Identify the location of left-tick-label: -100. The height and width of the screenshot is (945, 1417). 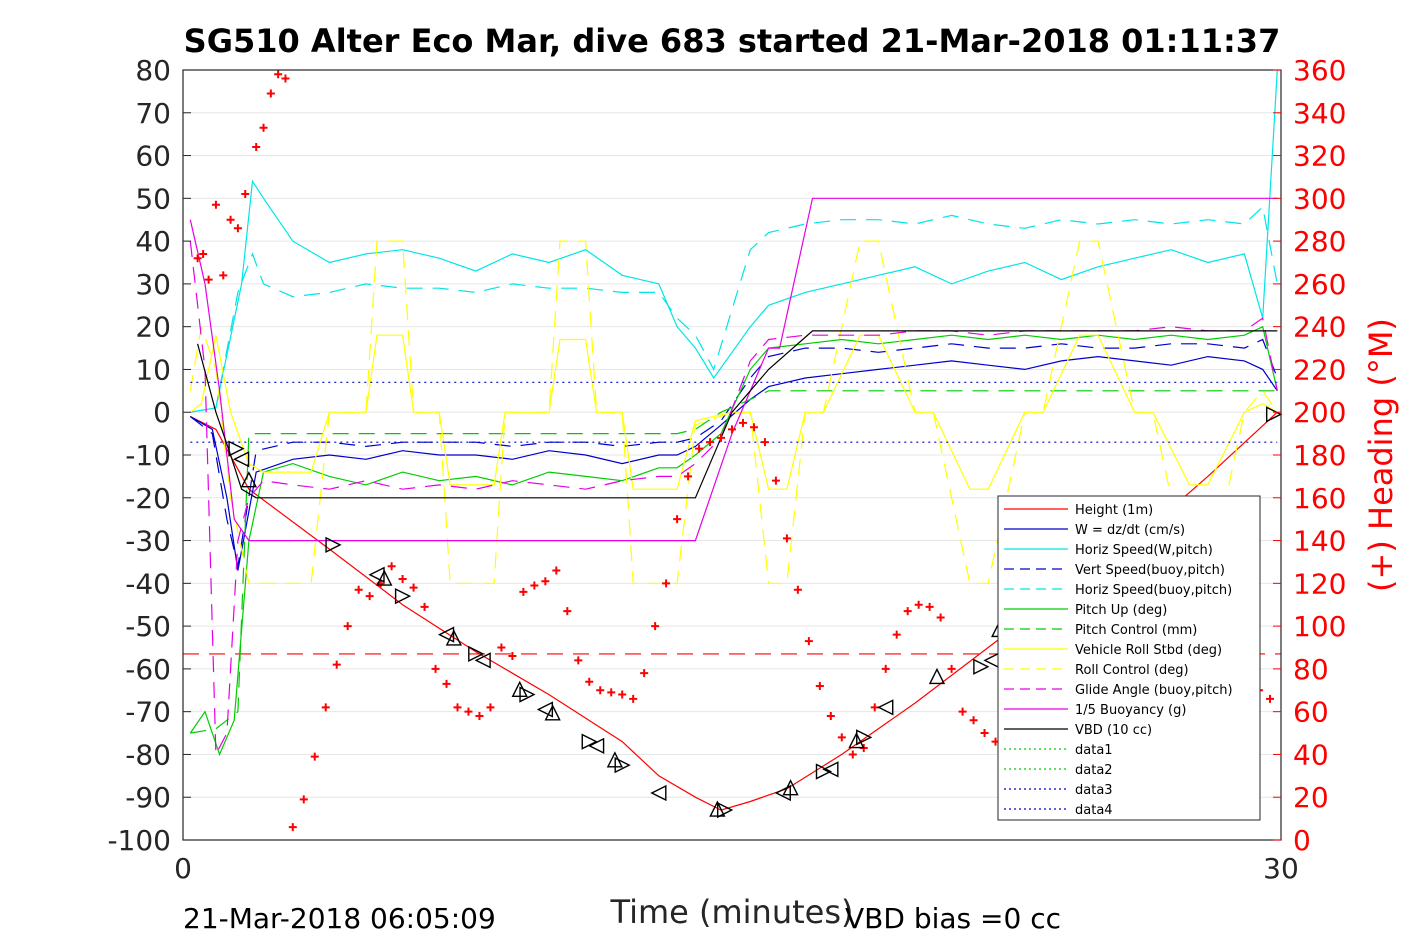
(139, 840).